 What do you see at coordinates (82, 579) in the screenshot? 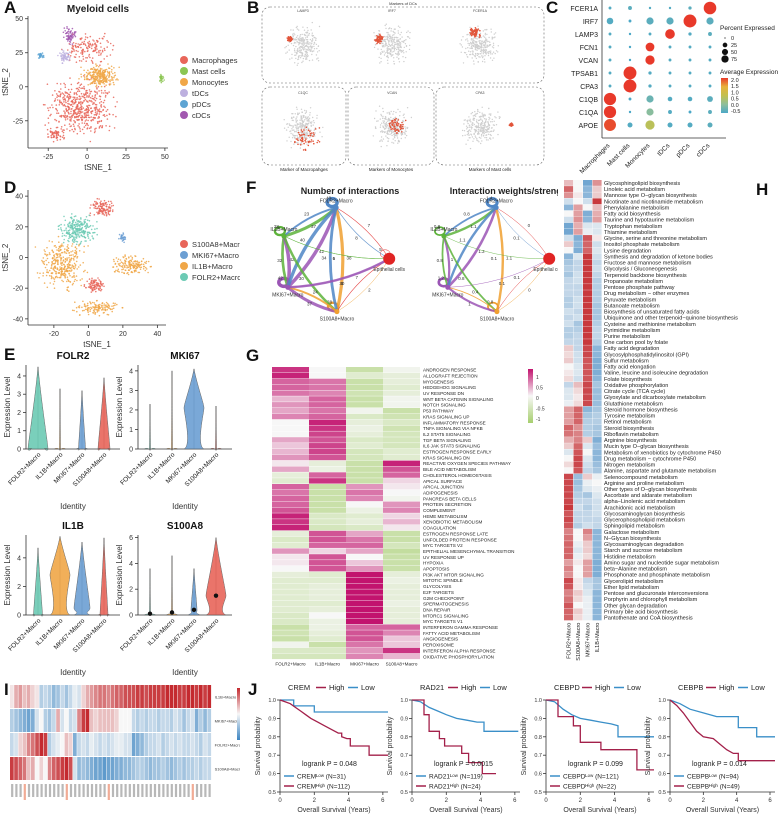
I see `violin-shape` at bounding box center [82, 579].